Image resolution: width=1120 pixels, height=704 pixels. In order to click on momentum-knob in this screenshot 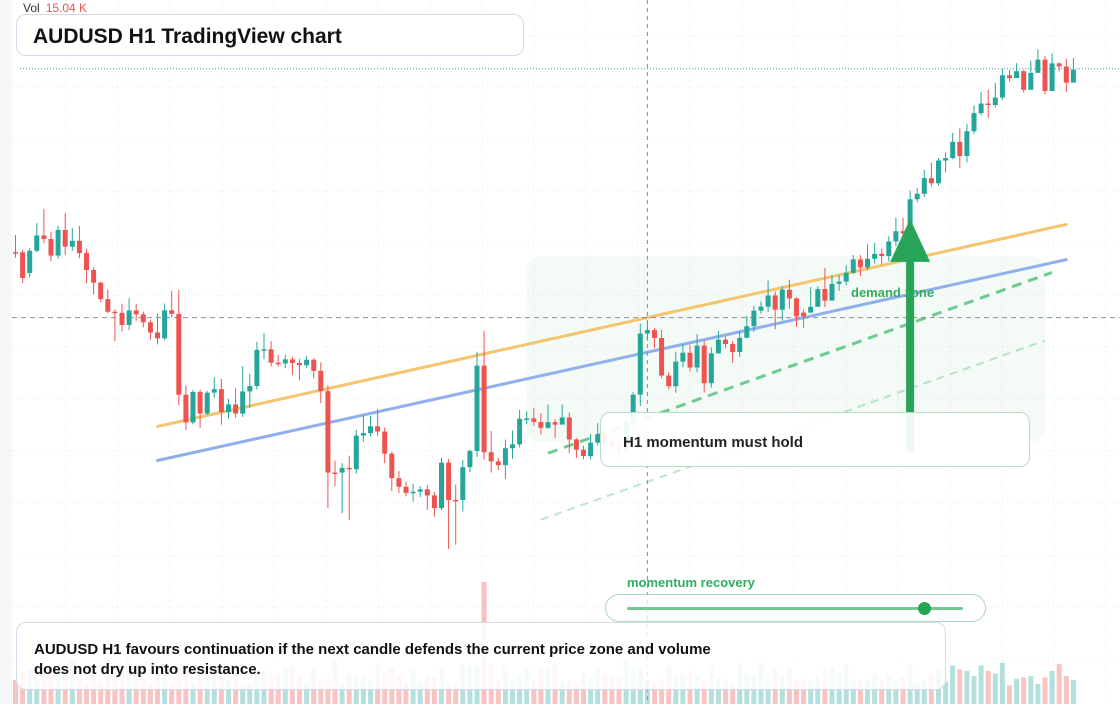, I will do `click(925, 608)`.